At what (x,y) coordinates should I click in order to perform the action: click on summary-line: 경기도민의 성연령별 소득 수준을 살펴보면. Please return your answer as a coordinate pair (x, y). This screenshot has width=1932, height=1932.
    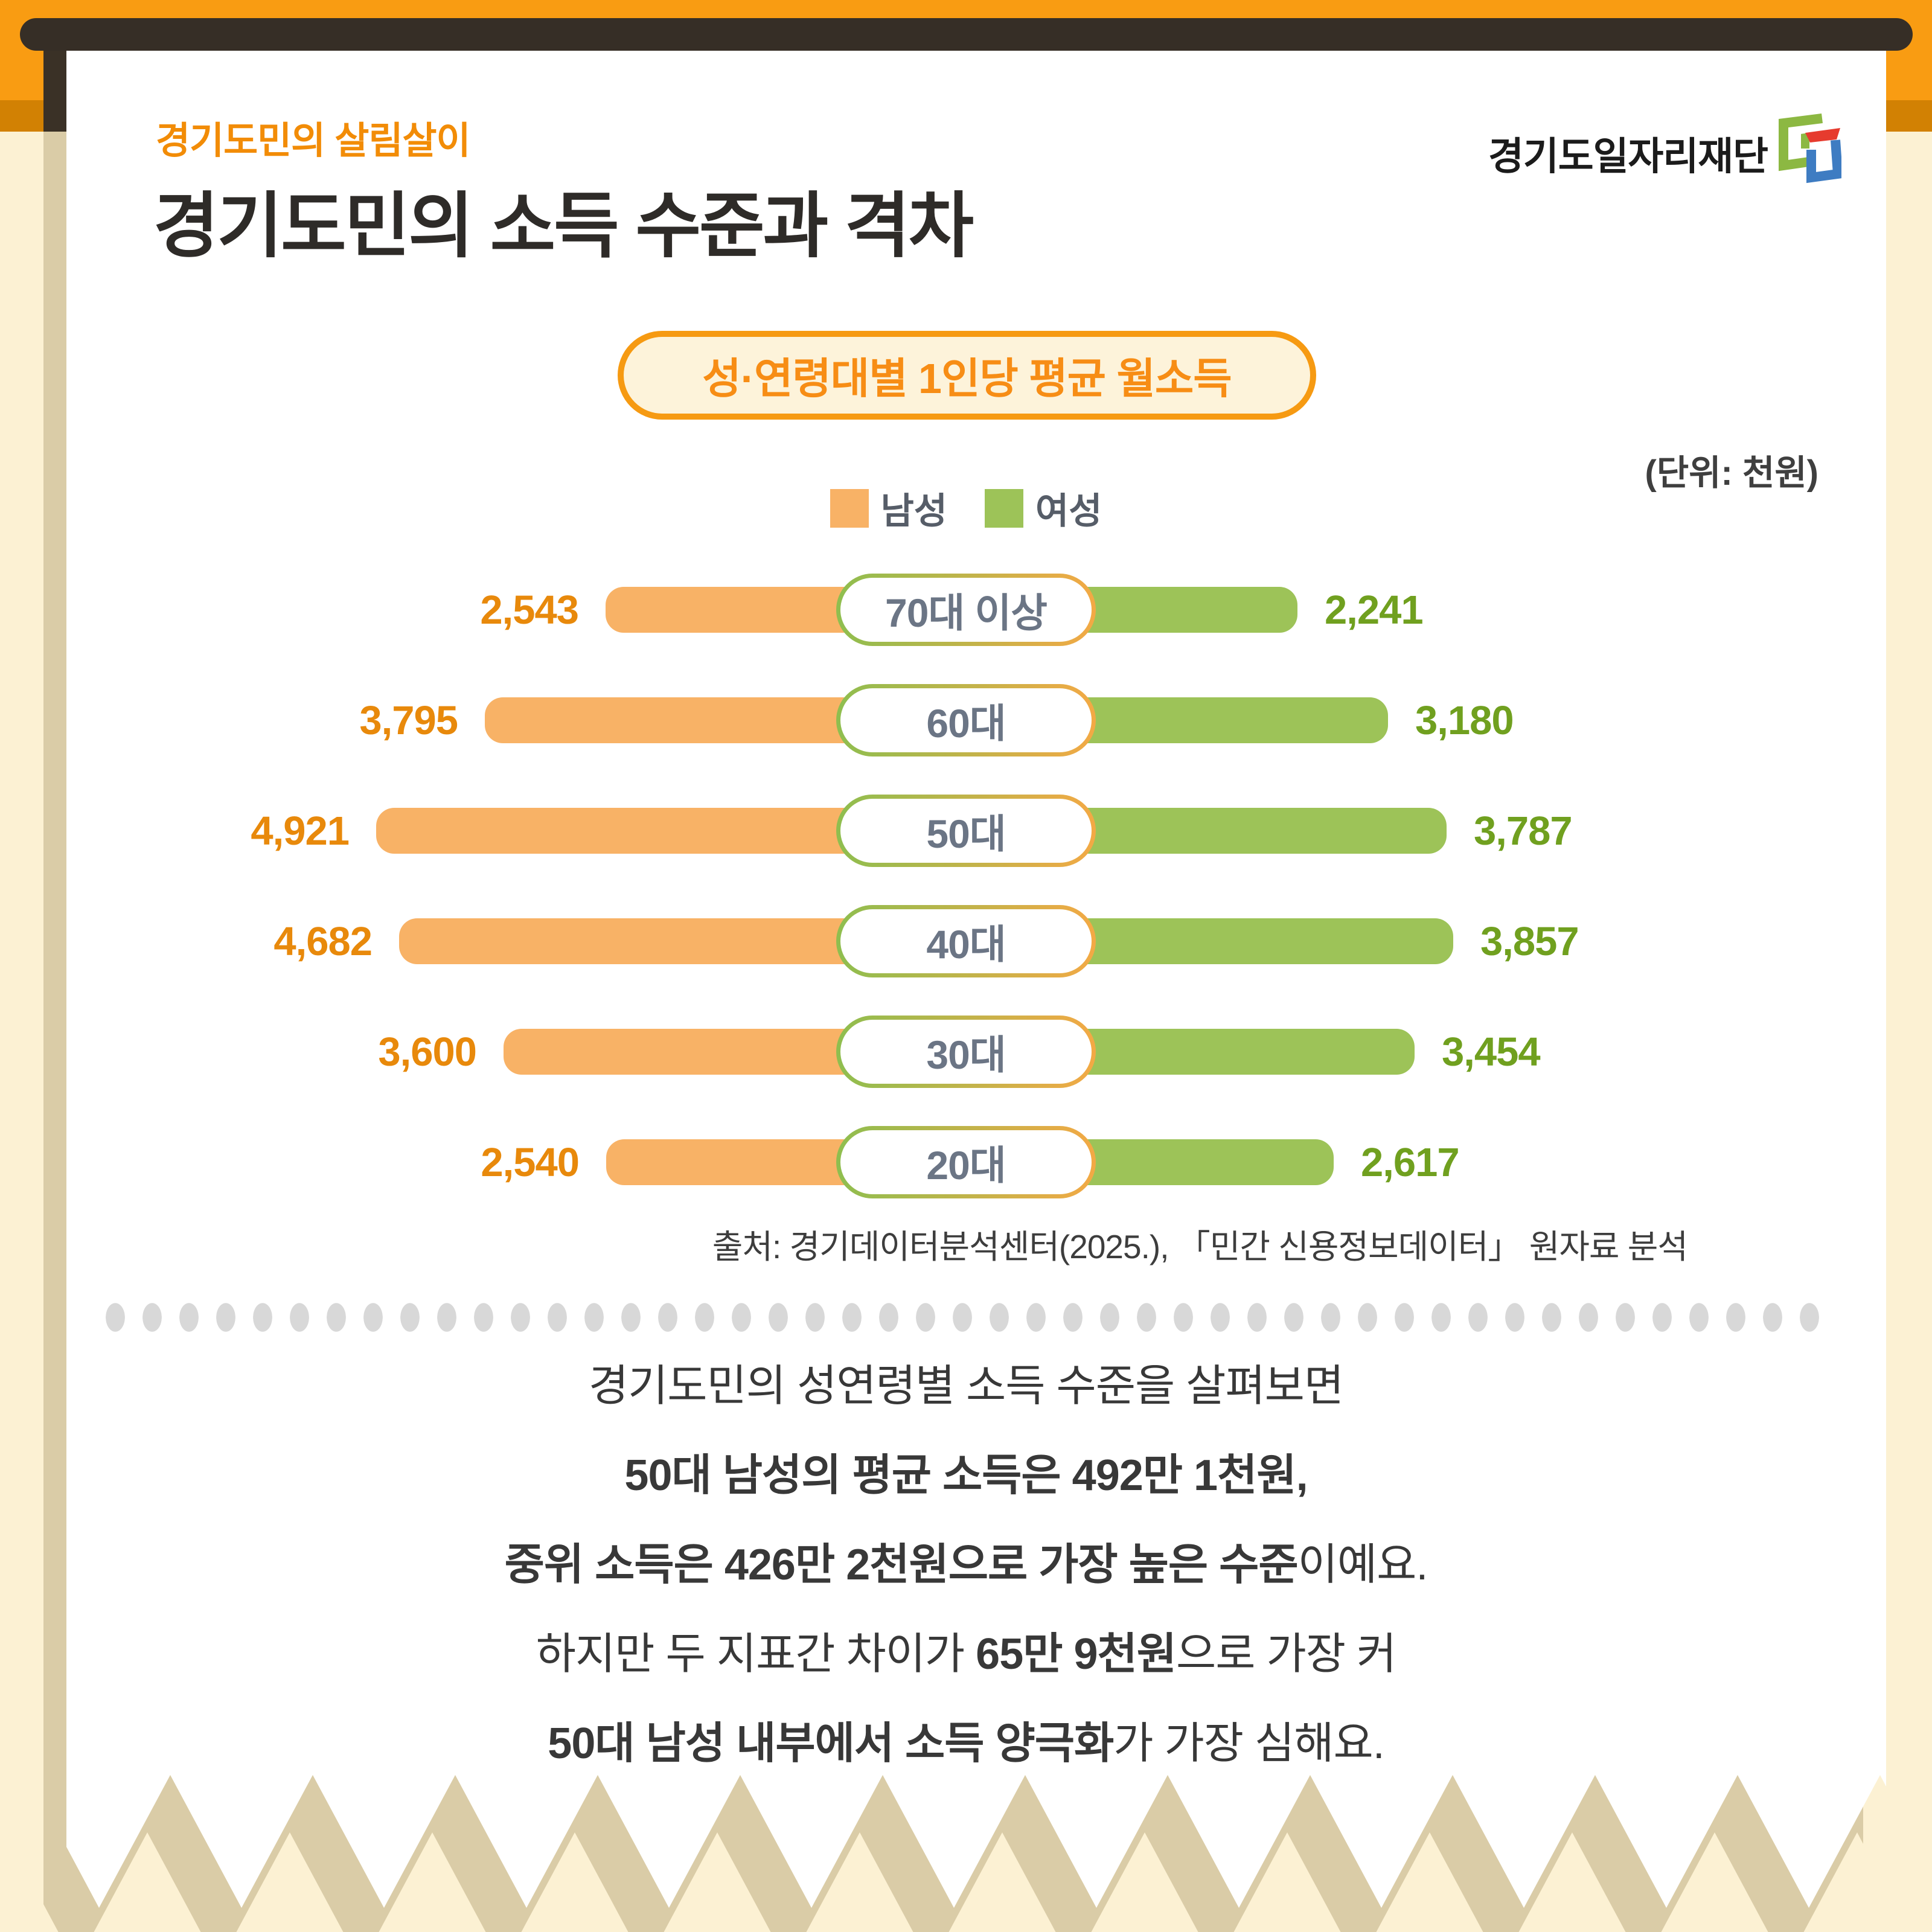
    Looking at the image, I should click on (966, 1387).